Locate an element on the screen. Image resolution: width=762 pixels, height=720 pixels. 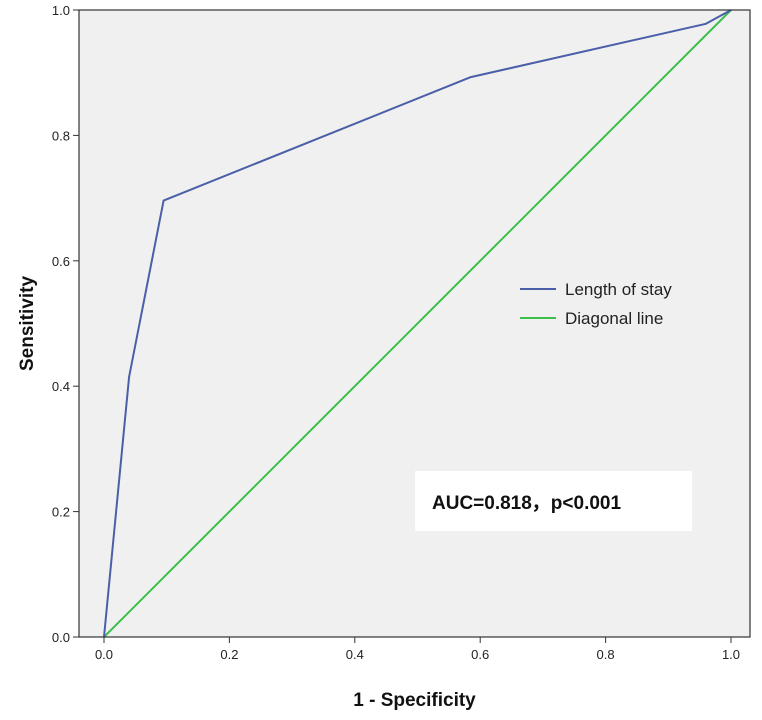
y-tick-label: 0.8 is located at coordinates (61, 135).